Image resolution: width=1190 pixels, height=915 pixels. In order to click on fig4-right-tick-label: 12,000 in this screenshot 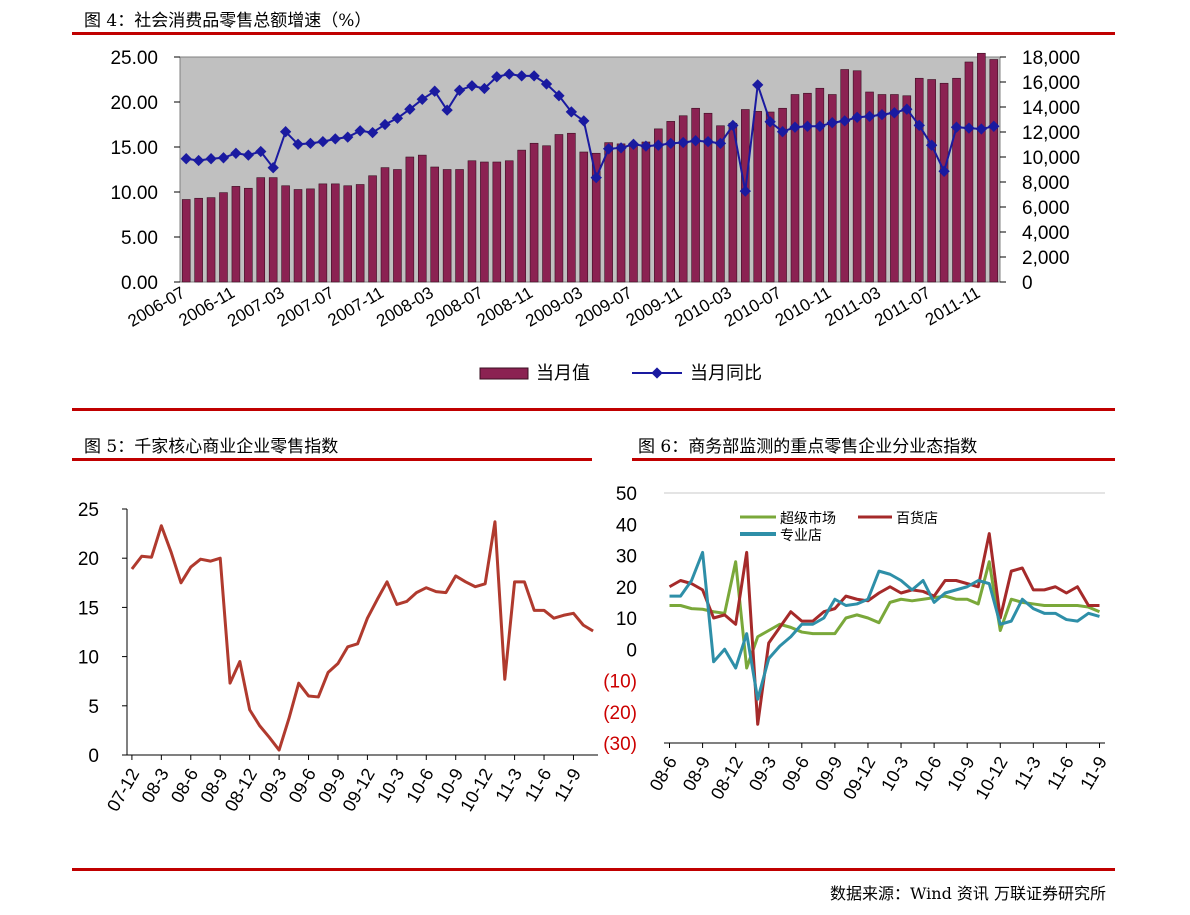, I will do `click(1051, 133)`.